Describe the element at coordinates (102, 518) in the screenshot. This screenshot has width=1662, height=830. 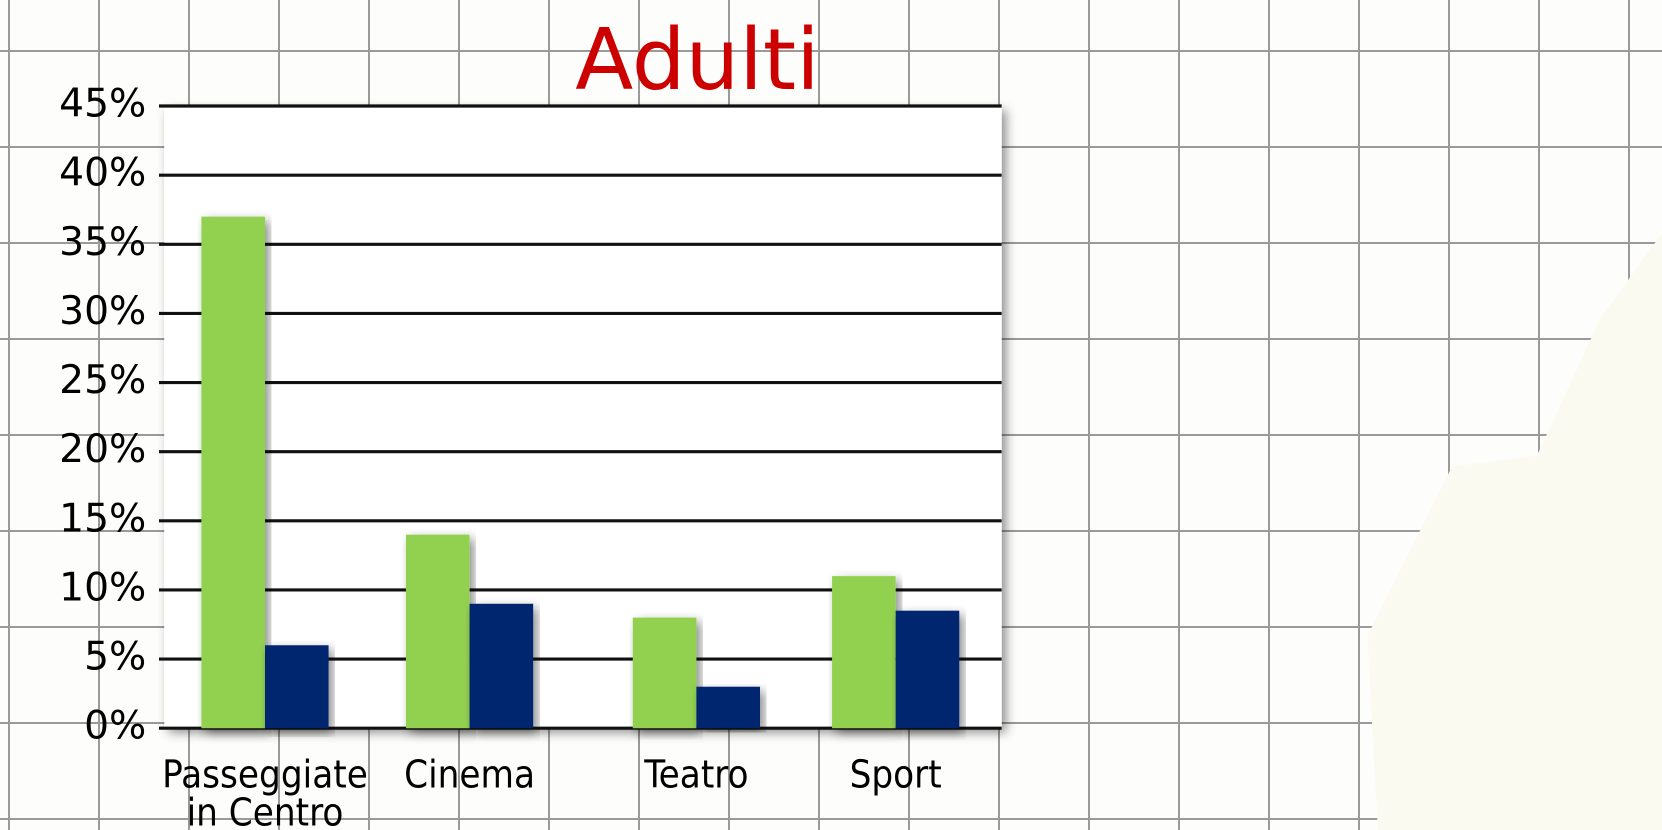
I see `y-tick-label: 15%` at that location.